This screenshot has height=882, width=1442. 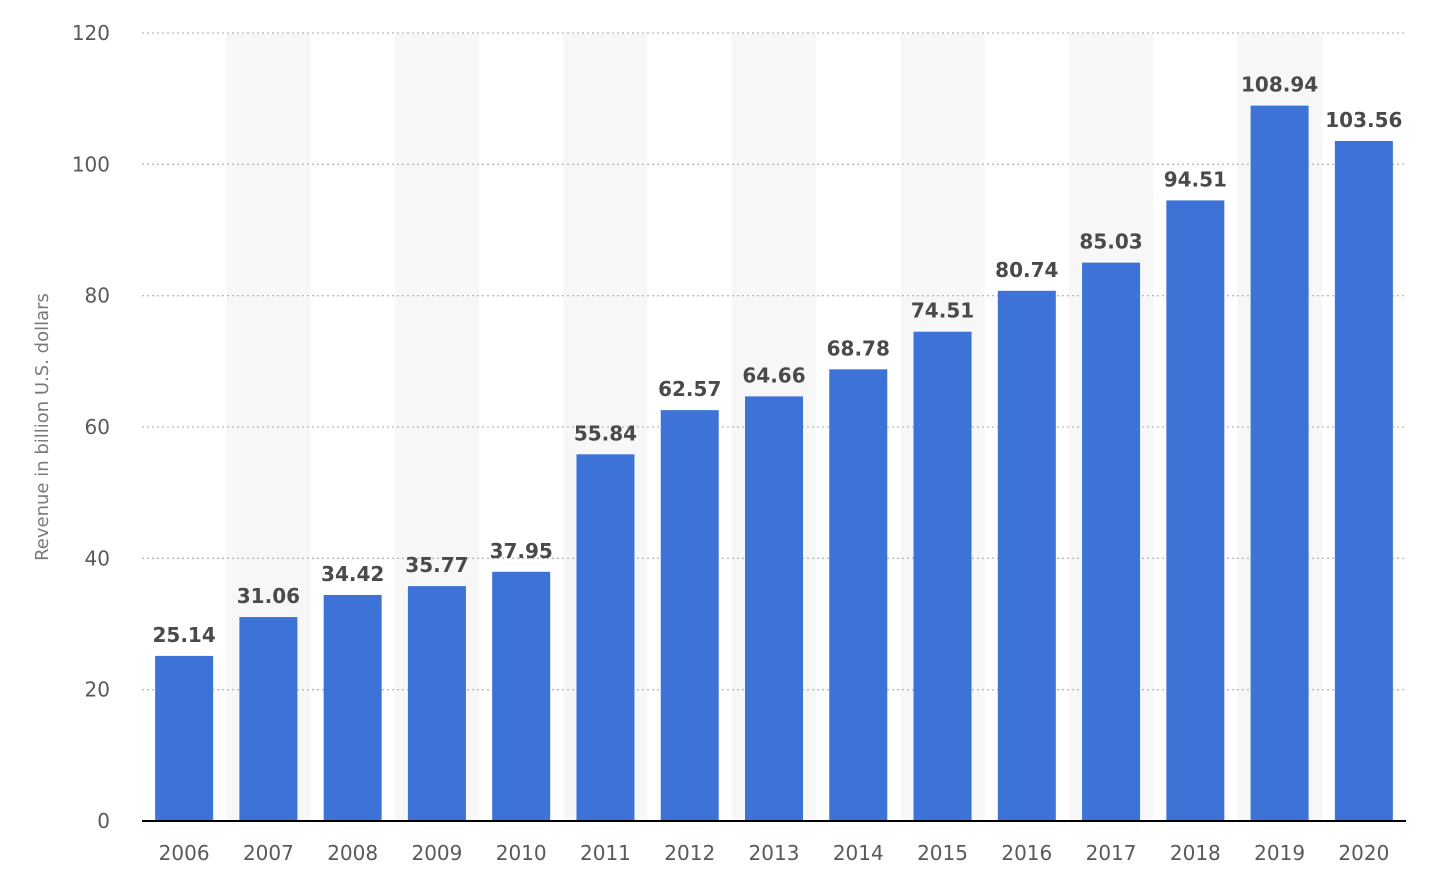 I want to click on y-axis-title: Revenue in billion U.S. dollars, so click(x=42, y=427).